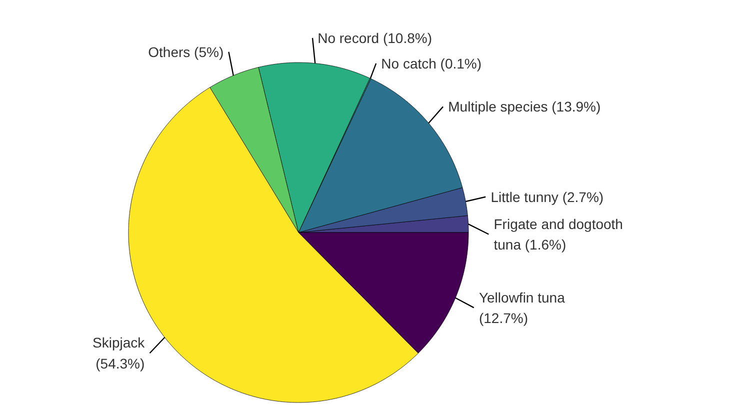 The image size is (738, 414). What do you see at coordinates (119, 353) in the screenshot?
I see `slice-label: Skipjack (54.3%)` at bounding box center [119, 353].